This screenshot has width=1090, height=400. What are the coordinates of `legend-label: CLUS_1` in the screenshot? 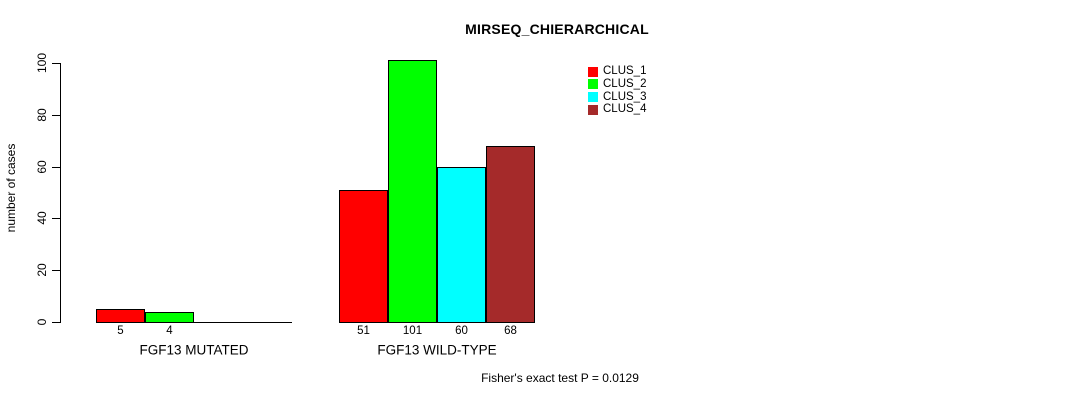 It's located at (625, 71).